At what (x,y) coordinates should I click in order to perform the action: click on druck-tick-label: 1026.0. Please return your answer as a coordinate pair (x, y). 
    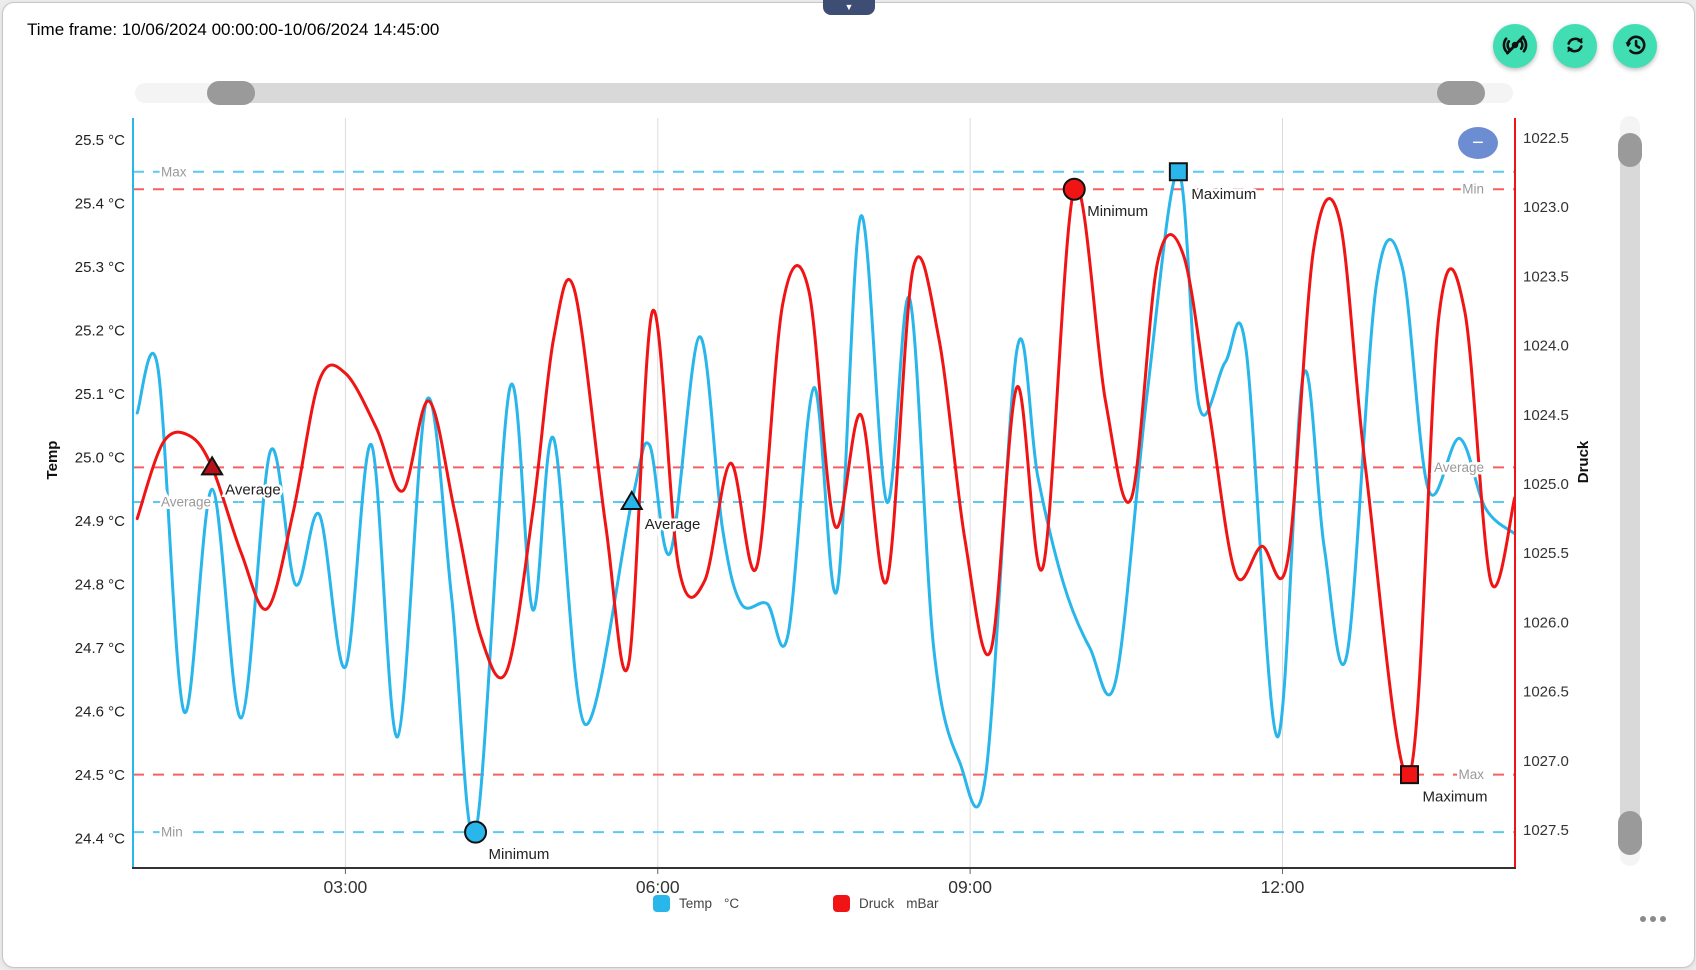
    Looking at the image, I should click on (1546, 622).